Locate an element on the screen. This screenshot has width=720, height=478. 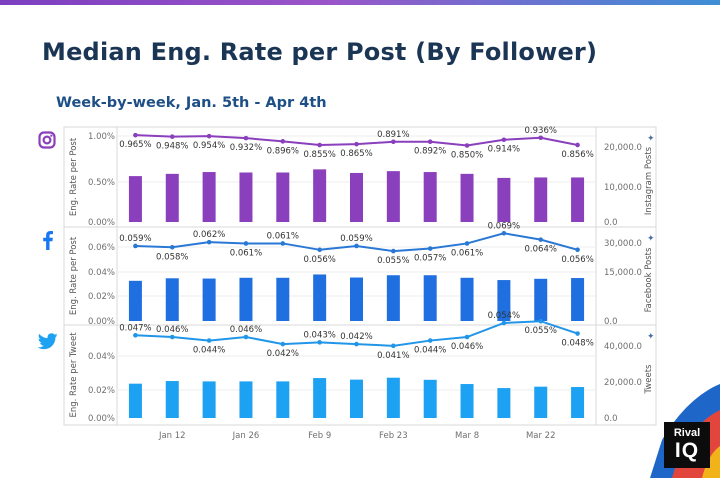
facebook-y2-axis-title: Facebook Posts is located at coordinates (649, 279).